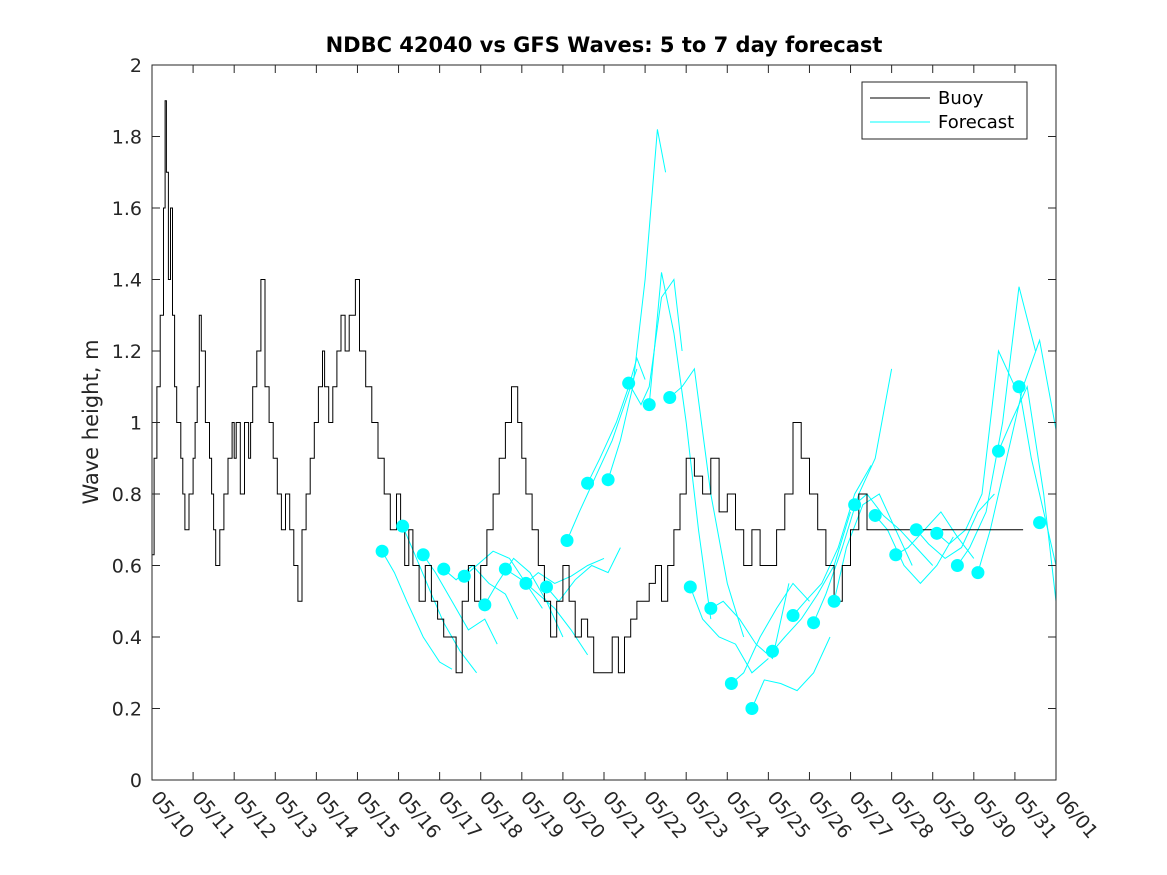  What do you see at coordinates (127, 495) in the screenshot?
I see `y-tick-label: 0.8` at bounding box center [127, 495].